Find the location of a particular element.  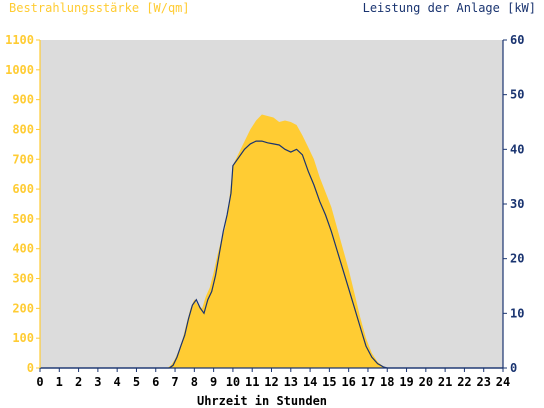

right-tick-label: 50 is located at coordinates (517, 95).